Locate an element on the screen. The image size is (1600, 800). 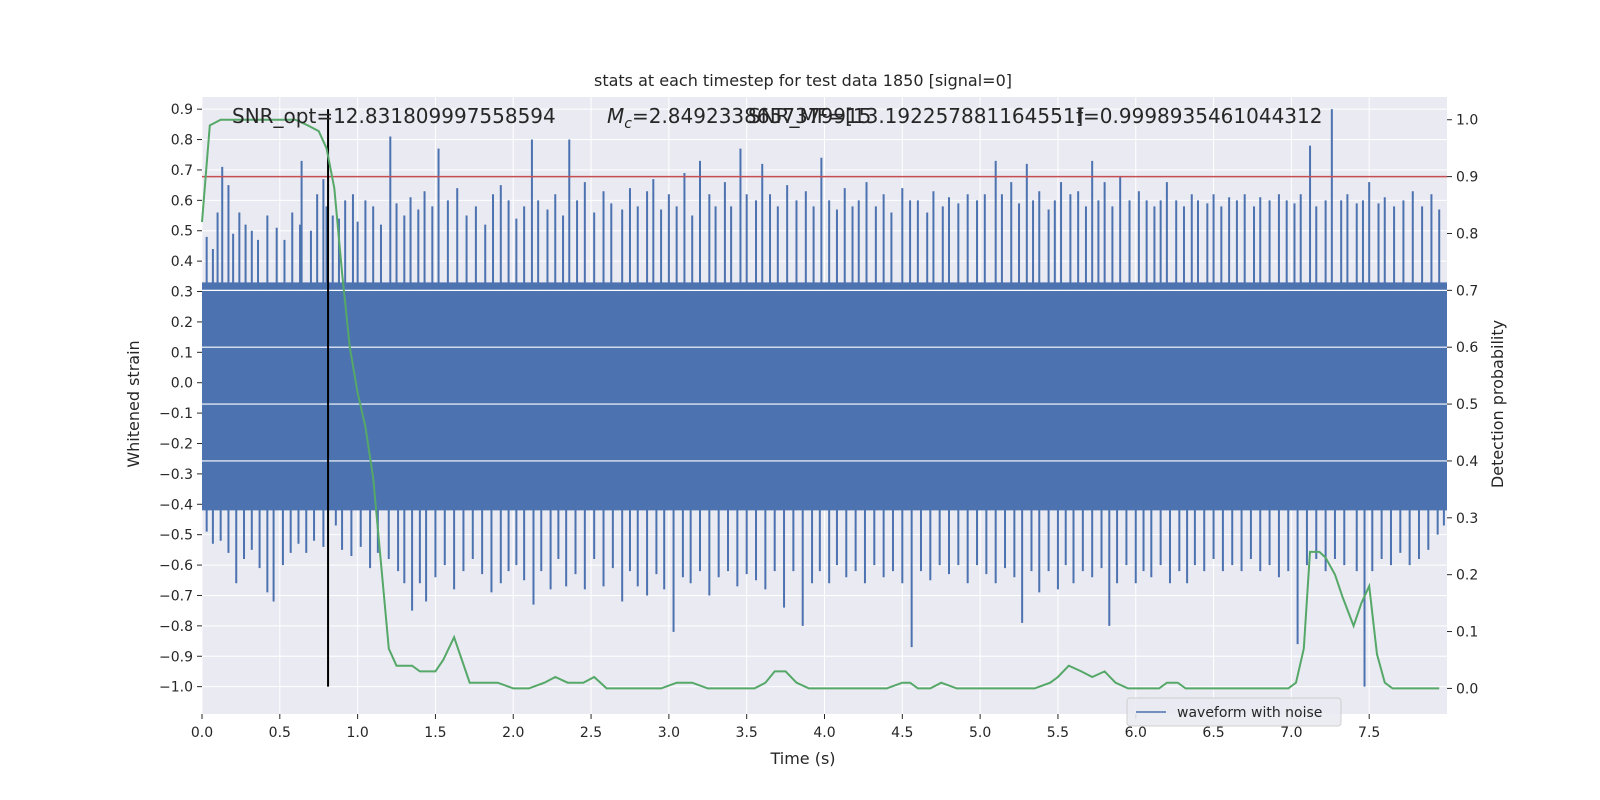
x-tick-label: 2.5 is located at coordinates (591, 733).